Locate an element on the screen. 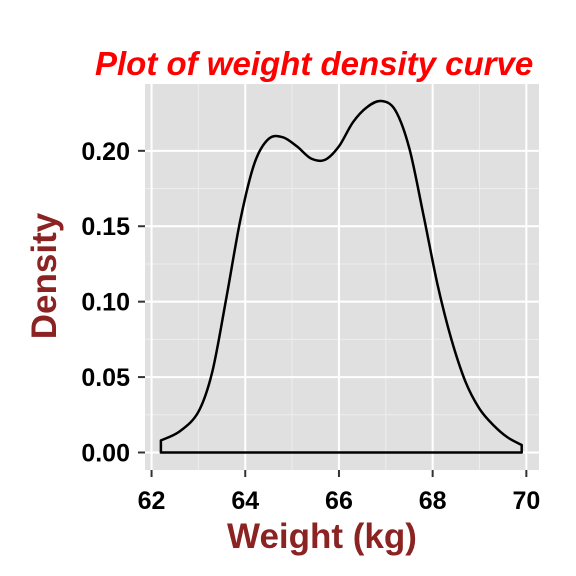  y-tick-label: 0.20 is located at coordinates (105, 152).